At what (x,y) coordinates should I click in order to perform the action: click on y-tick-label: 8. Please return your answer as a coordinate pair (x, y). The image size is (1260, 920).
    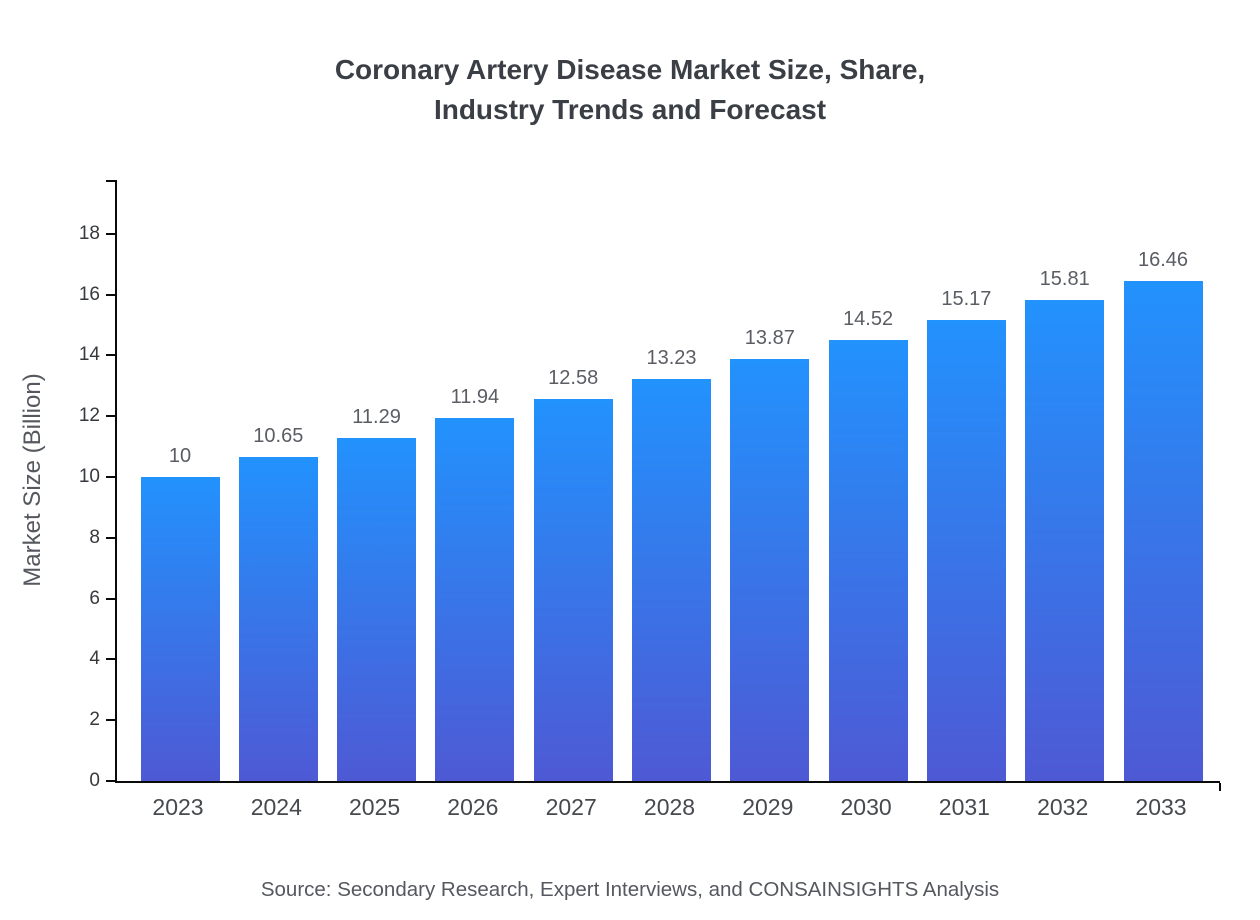
    Looking at the image, I should click on (94, 537).